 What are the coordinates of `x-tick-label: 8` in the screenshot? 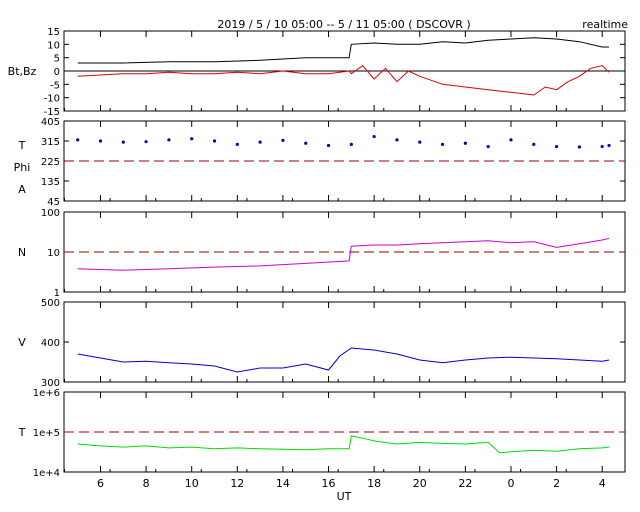 It's located at (146, 483).